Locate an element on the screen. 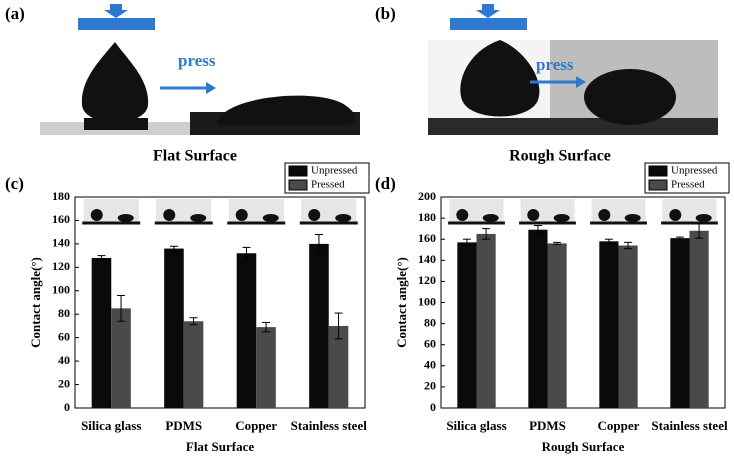 The image size is (734, 460). y-tick-label: 200 is located at coordinates (427, 196).